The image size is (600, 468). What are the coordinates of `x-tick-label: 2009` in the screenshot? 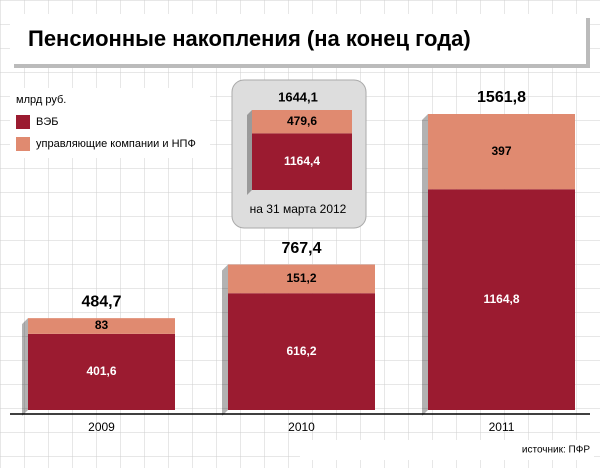 It's located at (101, 427).